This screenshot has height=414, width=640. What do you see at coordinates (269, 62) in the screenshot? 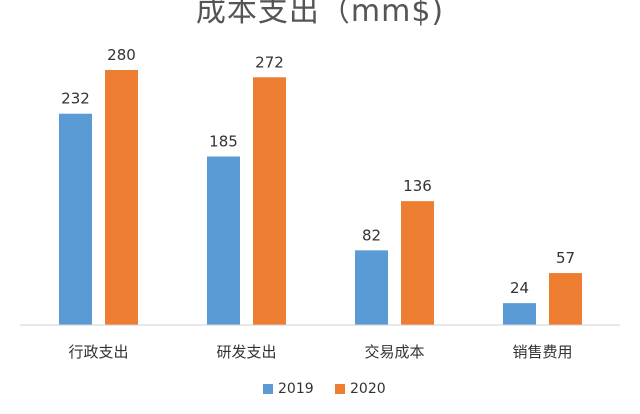
I see `data-label-2020-2: 272` at bounding box center [269, 62].